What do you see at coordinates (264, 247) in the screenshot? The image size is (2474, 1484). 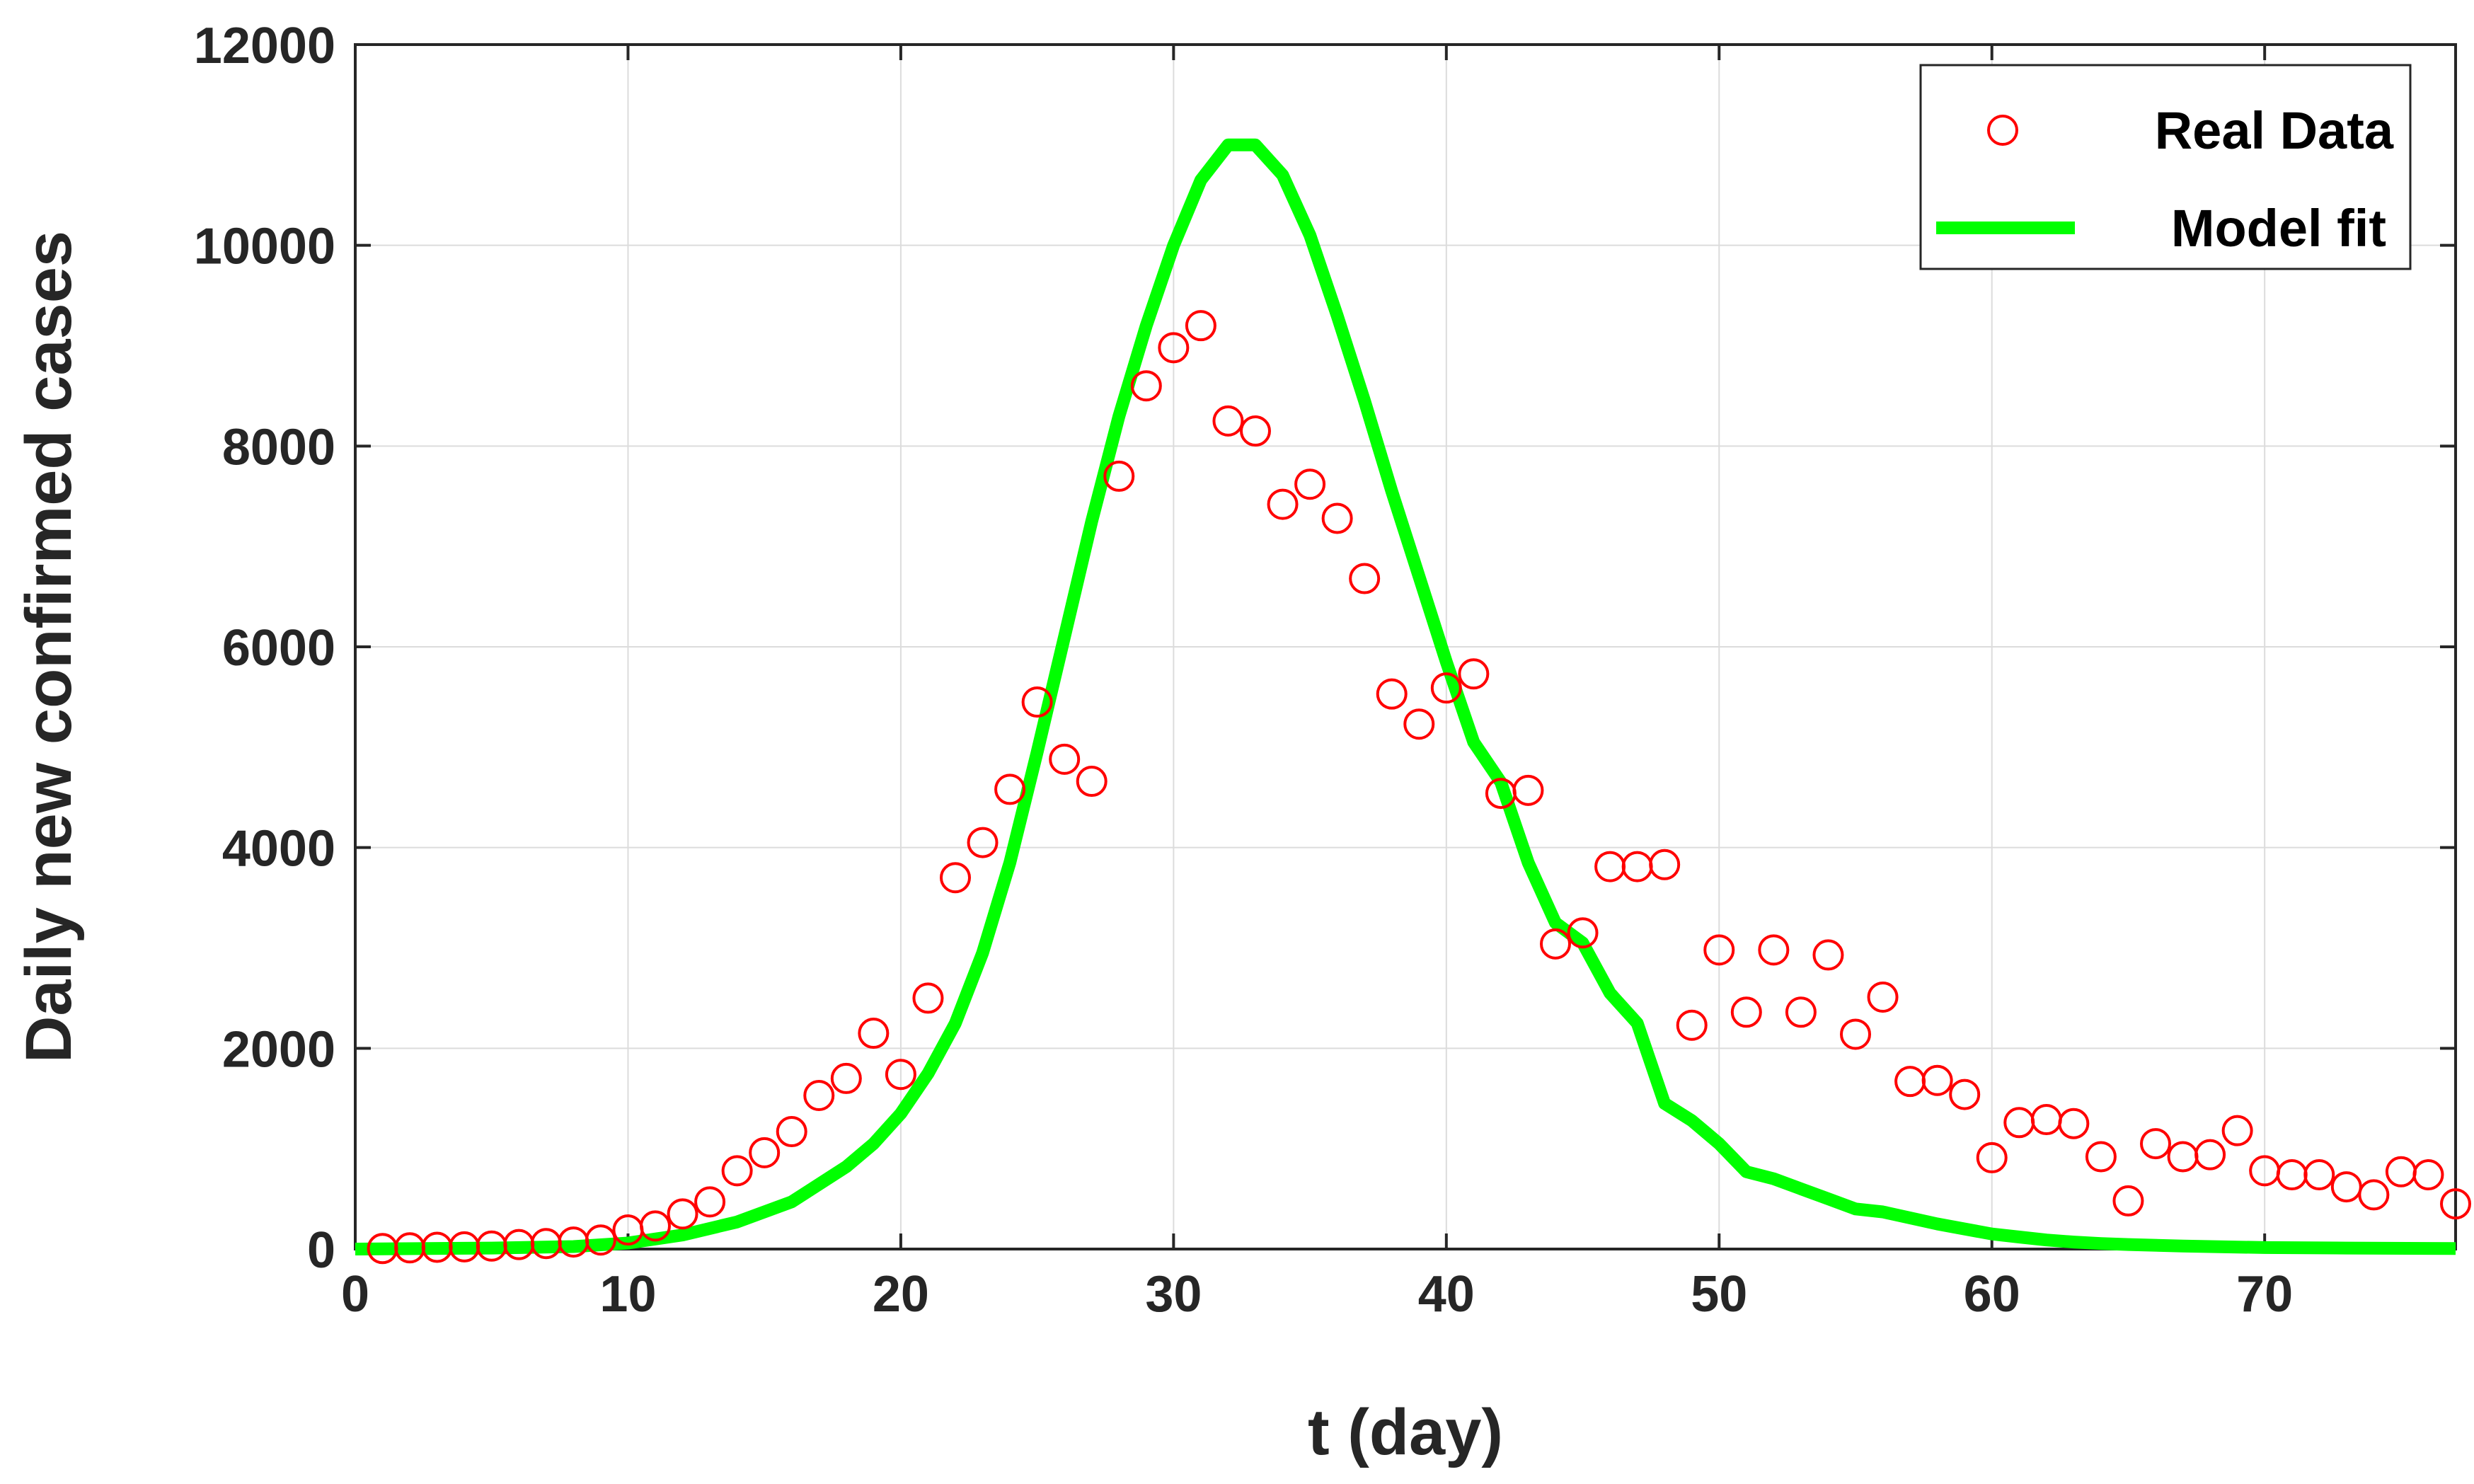 I see `y-tick-label: 10000` at bounding box center [264, 247].